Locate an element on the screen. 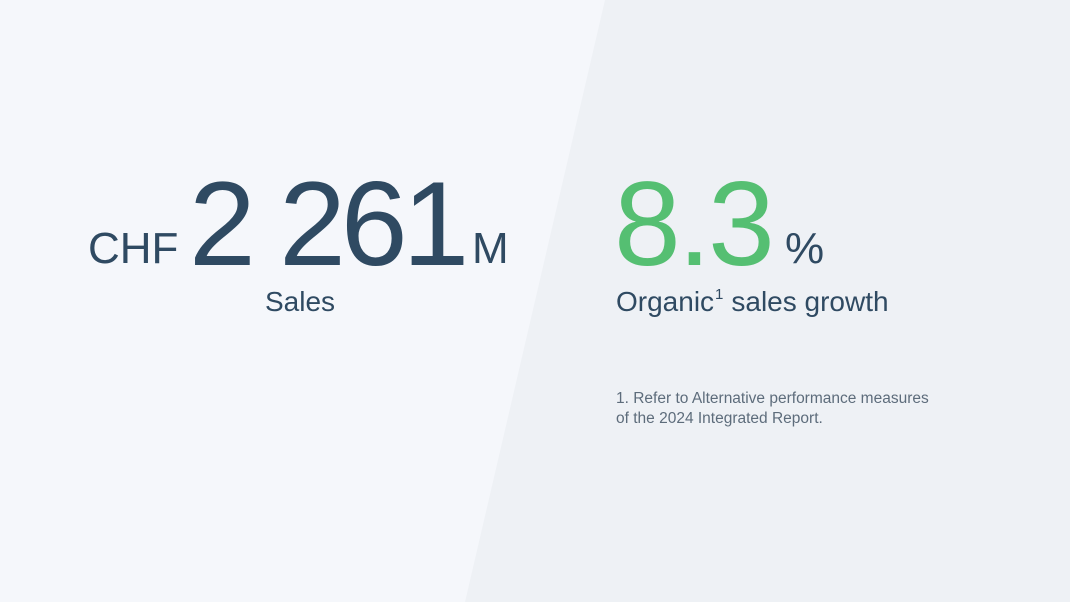  kpi-label: Organic1 sales growth is located at coordinates (752, 301).